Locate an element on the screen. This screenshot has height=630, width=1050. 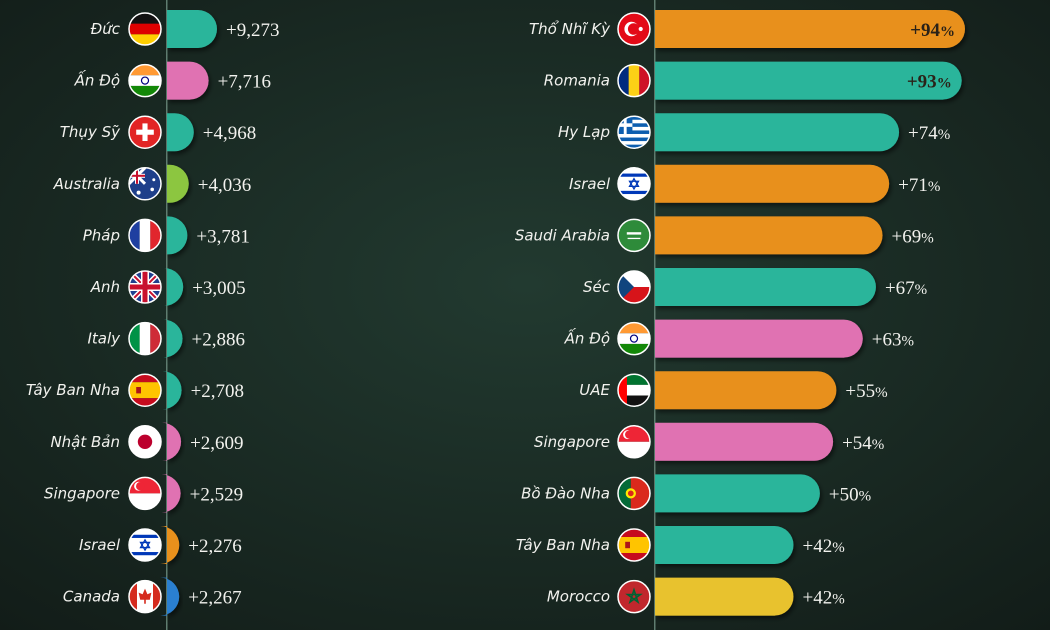
value-label: +7,716 is located at coordinates (244, 82).